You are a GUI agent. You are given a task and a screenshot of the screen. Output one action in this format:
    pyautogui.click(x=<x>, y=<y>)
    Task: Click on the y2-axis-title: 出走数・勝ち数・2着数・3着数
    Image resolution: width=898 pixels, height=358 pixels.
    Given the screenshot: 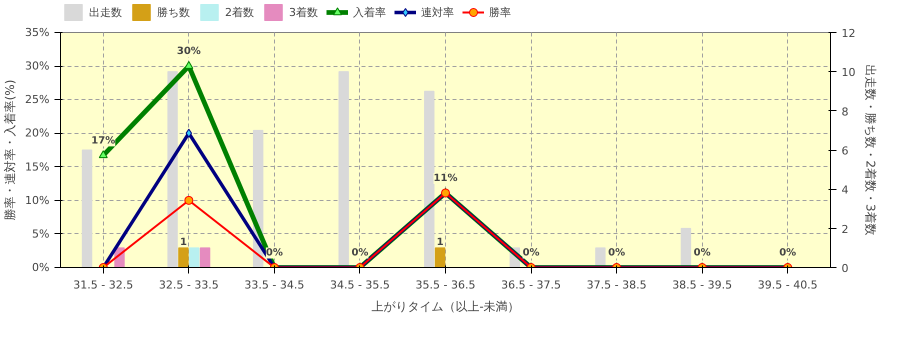 What is the action you would take?
    pyautogui.click(x=870, y=150)
    